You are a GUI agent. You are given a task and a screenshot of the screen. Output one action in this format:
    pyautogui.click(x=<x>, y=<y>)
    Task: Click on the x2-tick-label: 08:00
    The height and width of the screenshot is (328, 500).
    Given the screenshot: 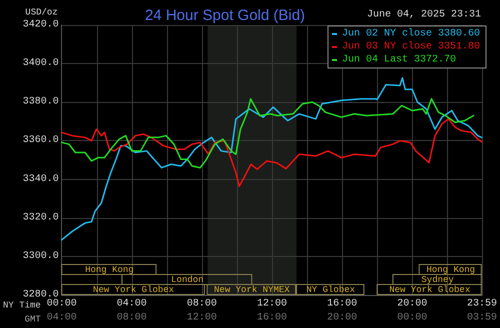 What is the action you would take?
    pyautogui.click(x=131, y=318)
    